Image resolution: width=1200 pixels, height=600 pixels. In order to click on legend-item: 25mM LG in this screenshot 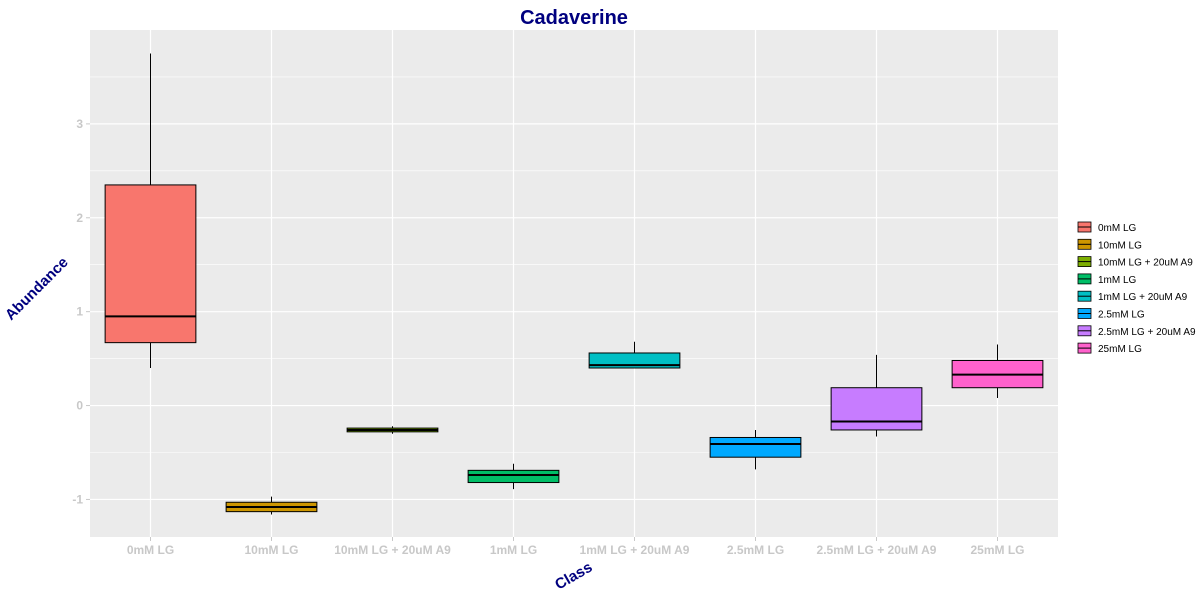, I will do `click(1109, 348)`.